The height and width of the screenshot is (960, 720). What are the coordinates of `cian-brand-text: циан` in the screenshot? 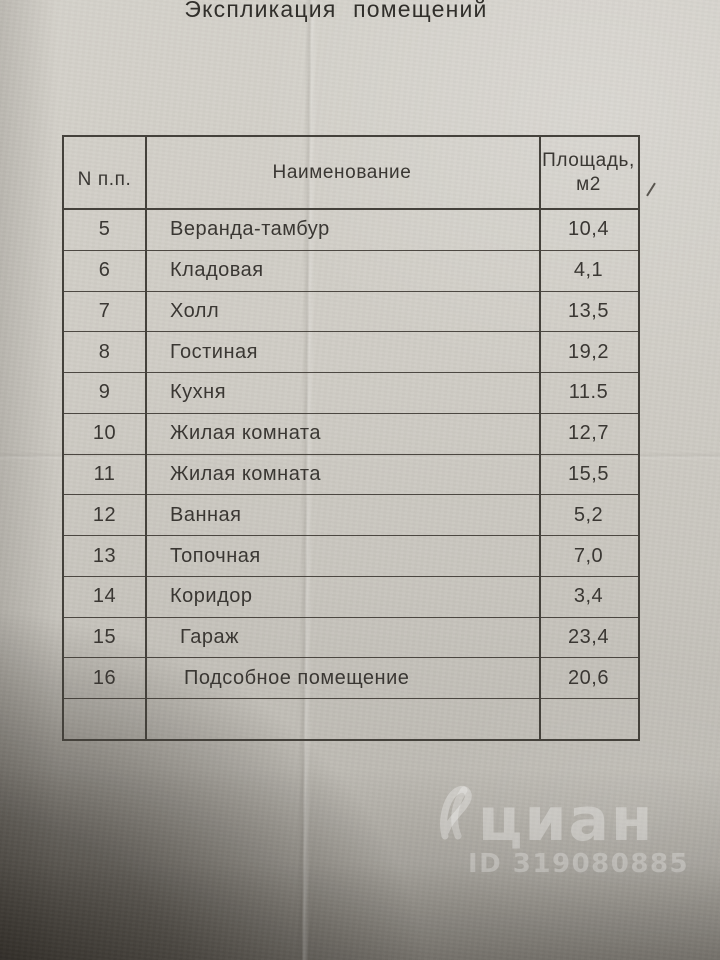 It's located at (566, 820).